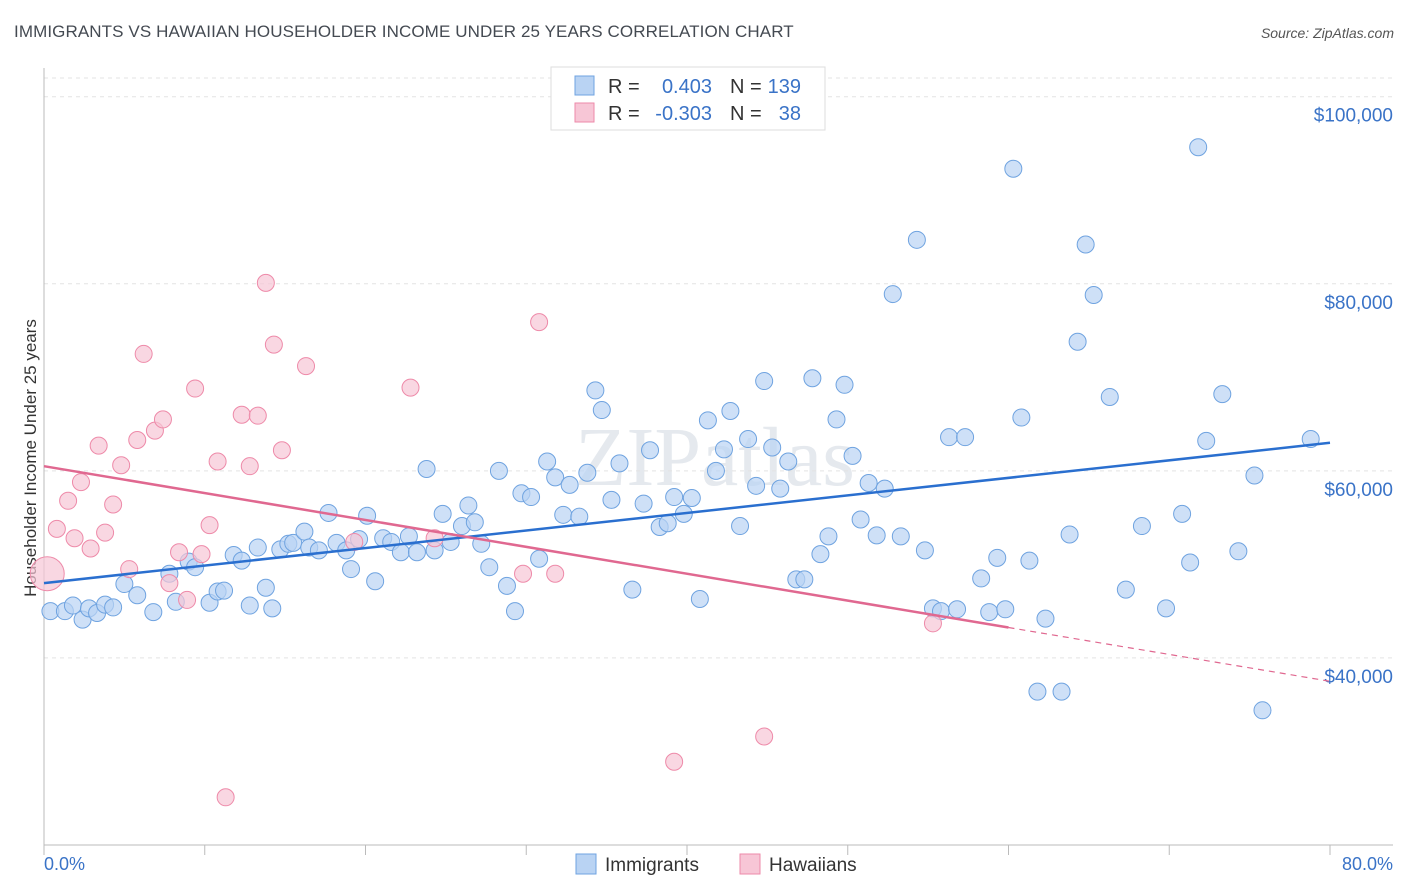 This screenshot has width=1406, height=892. Describe the element at coordinates (1358, 490) in the screenshot. I see `y-tick-label: $60,000` at that location.